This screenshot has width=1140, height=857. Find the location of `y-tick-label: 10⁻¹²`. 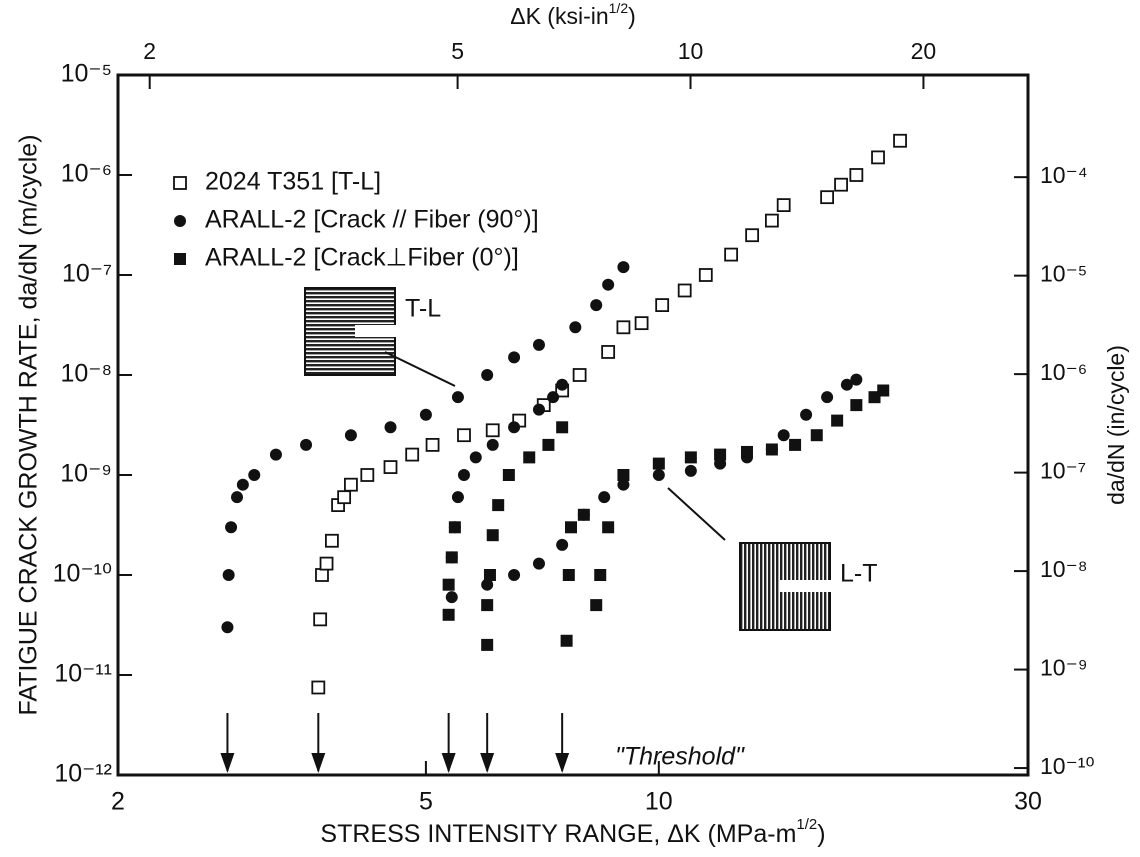

y-tick-label: 10⁻¹² is located at coordinates (83, 774).